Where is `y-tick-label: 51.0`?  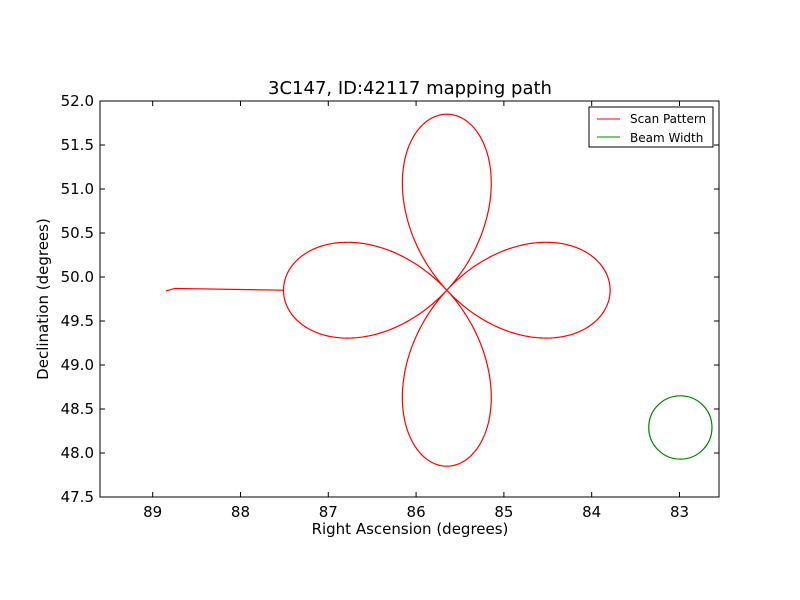 y-tick-label: 51.0 is located at coordinates (77, 189).